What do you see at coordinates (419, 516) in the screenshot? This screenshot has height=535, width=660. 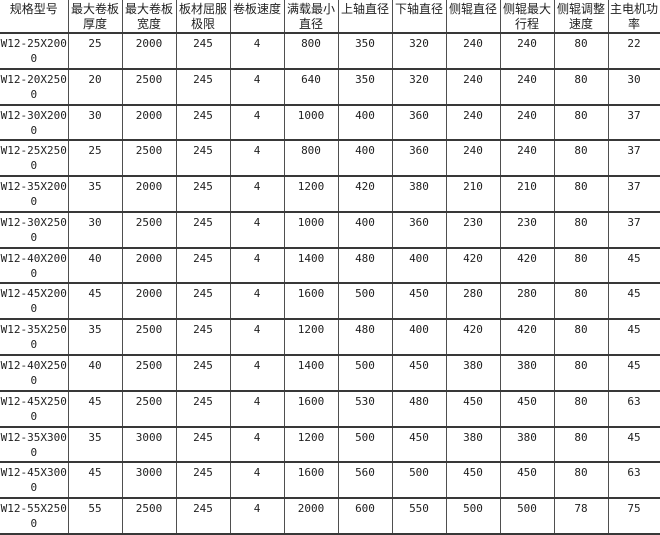 I see `value-cell: 550` at bounding box center [419, 516].